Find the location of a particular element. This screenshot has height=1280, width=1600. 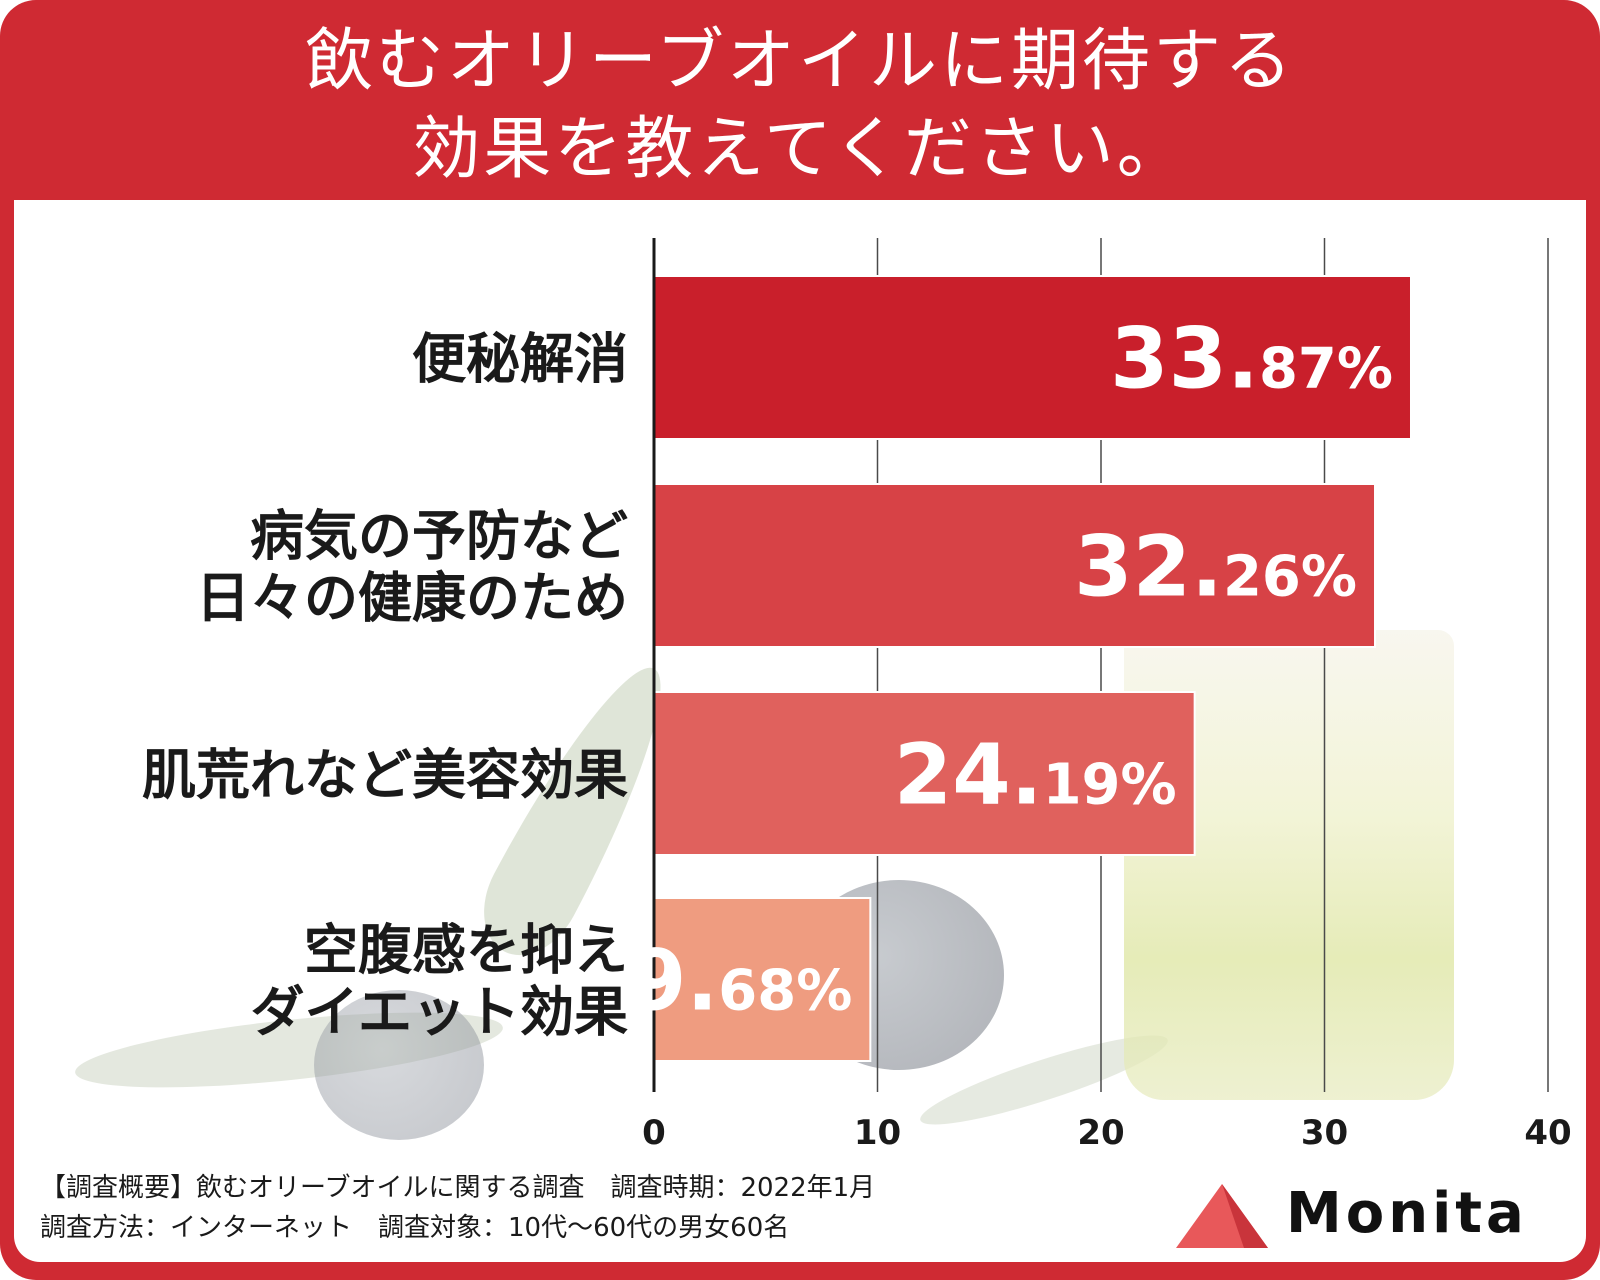

x-tick-label: 30 is located at coordinates (1324, 1133).